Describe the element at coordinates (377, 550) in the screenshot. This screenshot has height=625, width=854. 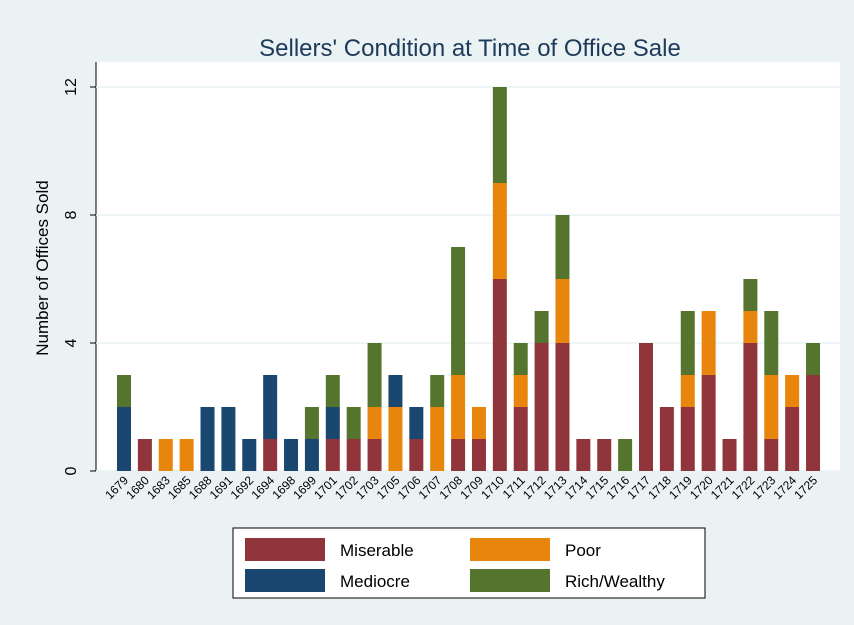
I see `legend-label: Miserable` at that location.